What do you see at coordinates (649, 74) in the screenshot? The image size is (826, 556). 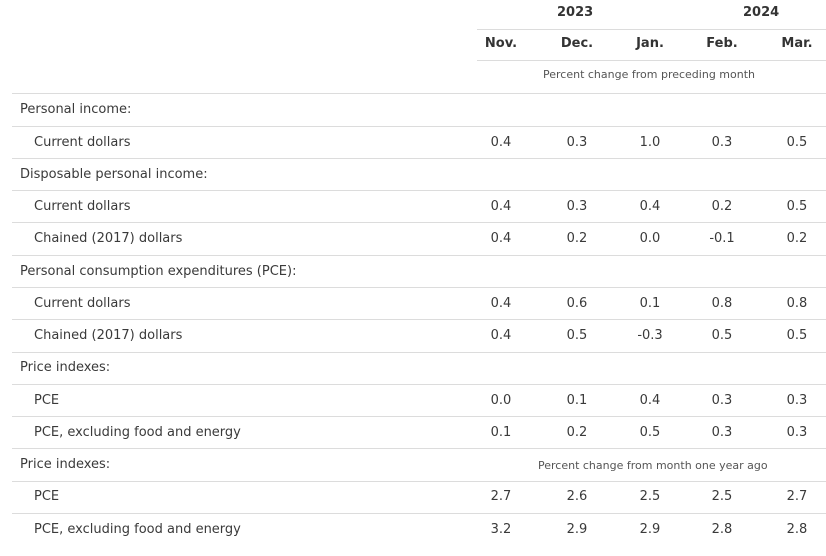 I see `subheader-monthly: Percent change from preceding month` at bounding box center [649, 74].